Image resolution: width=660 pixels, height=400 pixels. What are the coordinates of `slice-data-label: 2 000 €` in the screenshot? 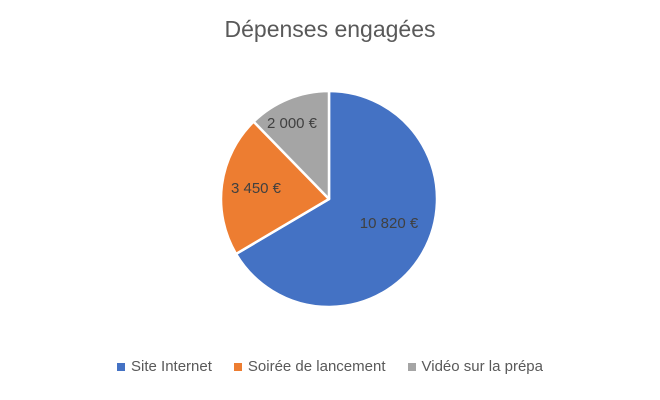 It's located at (292, 123).